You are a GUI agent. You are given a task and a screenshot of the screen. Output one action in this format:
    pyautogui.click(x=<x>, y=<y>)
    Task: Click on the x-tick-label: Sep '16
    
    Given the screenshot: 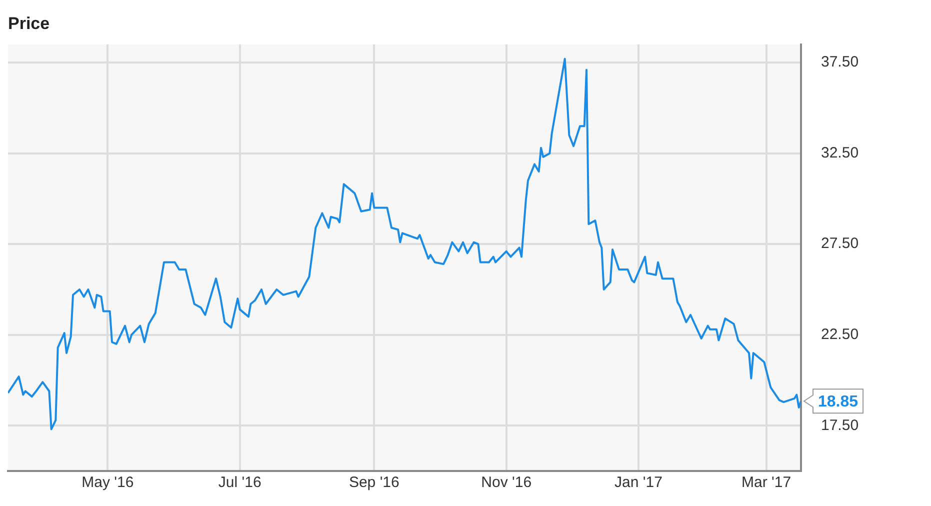 What is the action you would take?
    pyautogui.click(x=374, y=483)
    